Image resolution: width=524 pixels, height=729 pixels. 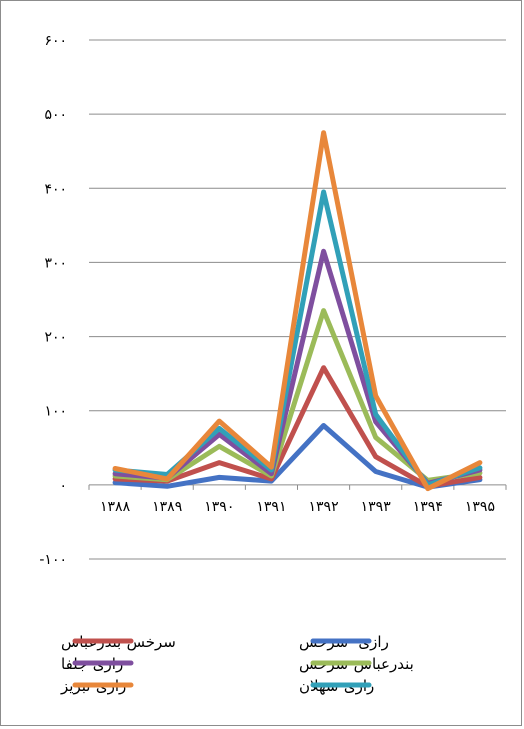 What do you see at coordinates (55, 41) in the screenshot?
I see `y-tick-label: ۶۰۰` at bounding box center [55, 41].